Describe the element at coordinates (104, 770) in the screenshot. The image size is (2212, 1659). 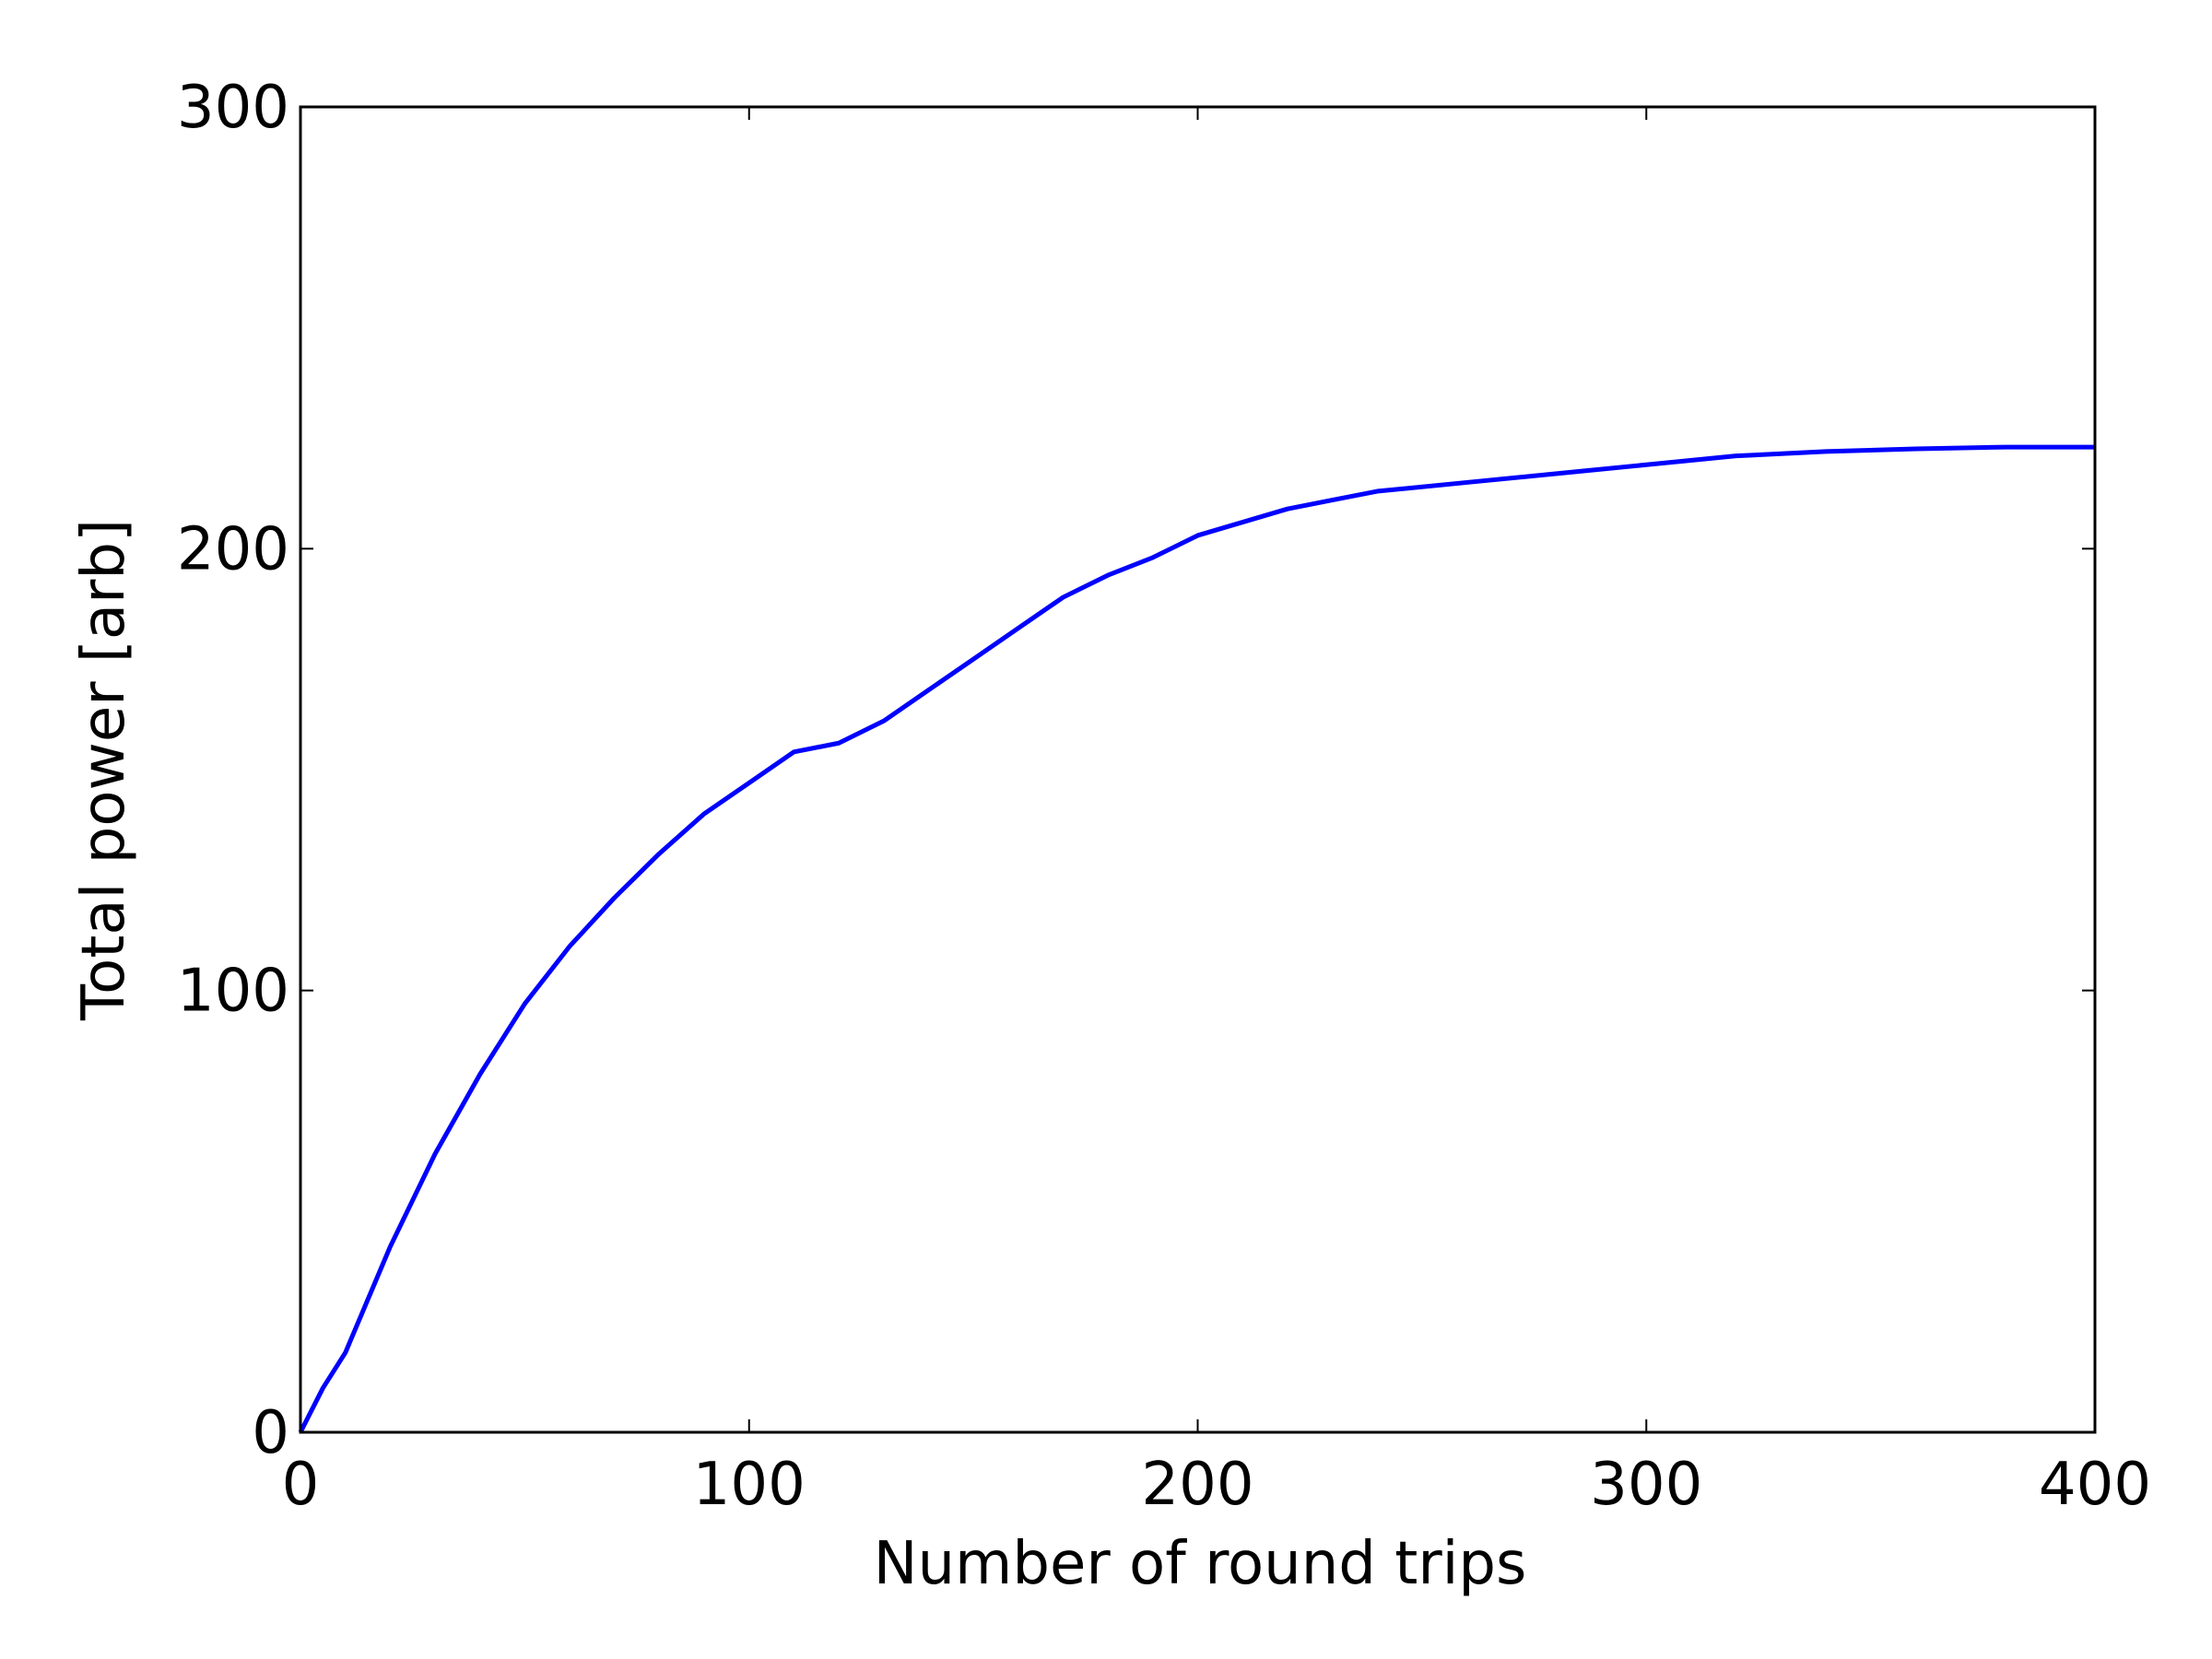
I see `y-axis-label: Total power [arb]` at that location.